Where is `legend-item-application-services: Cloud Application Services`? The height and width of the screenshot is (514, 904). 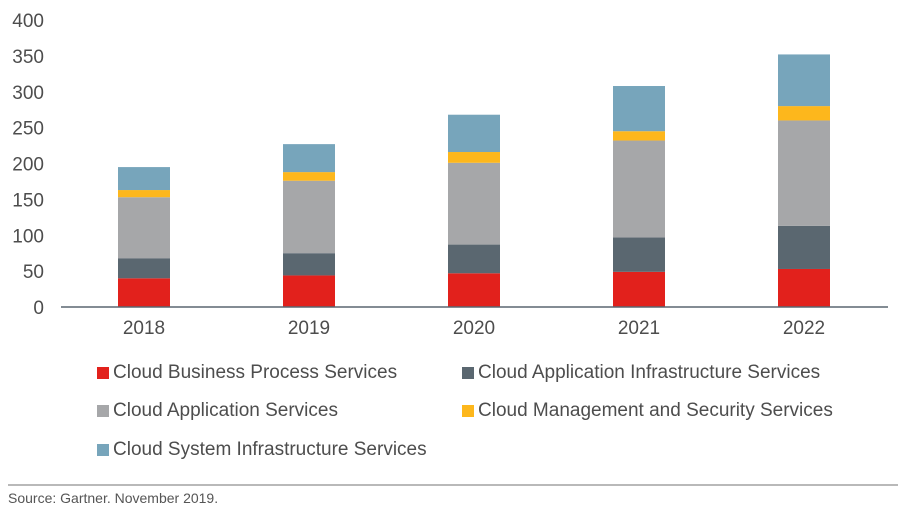 legend-item-application-services: Cloud Application Services is located at coordinates (217, 411).